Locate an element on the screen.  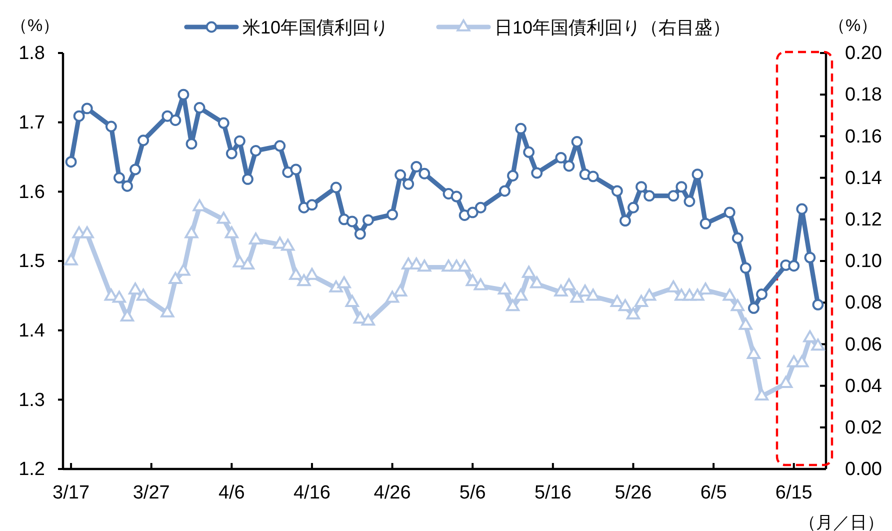
x-tick-label: 6/15 is located at coordinates (793, 493).